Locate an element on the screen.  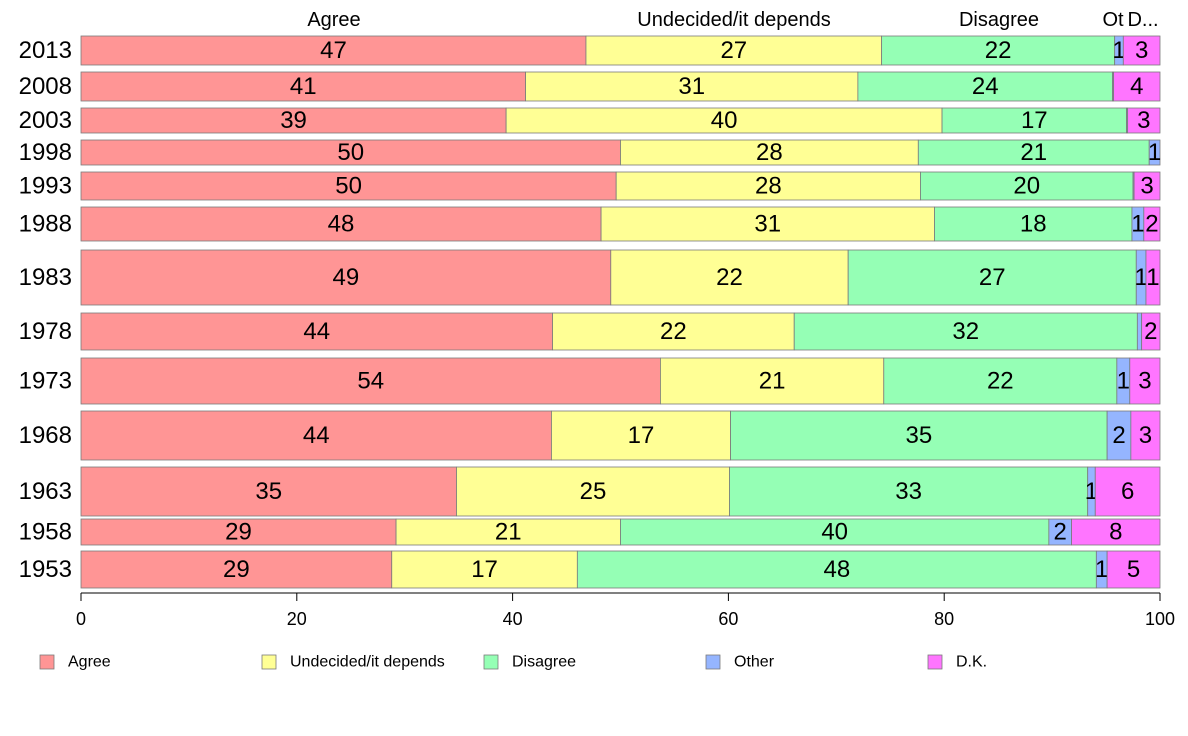
bar-value-label: 6 is located at coordinates (1127, 491).